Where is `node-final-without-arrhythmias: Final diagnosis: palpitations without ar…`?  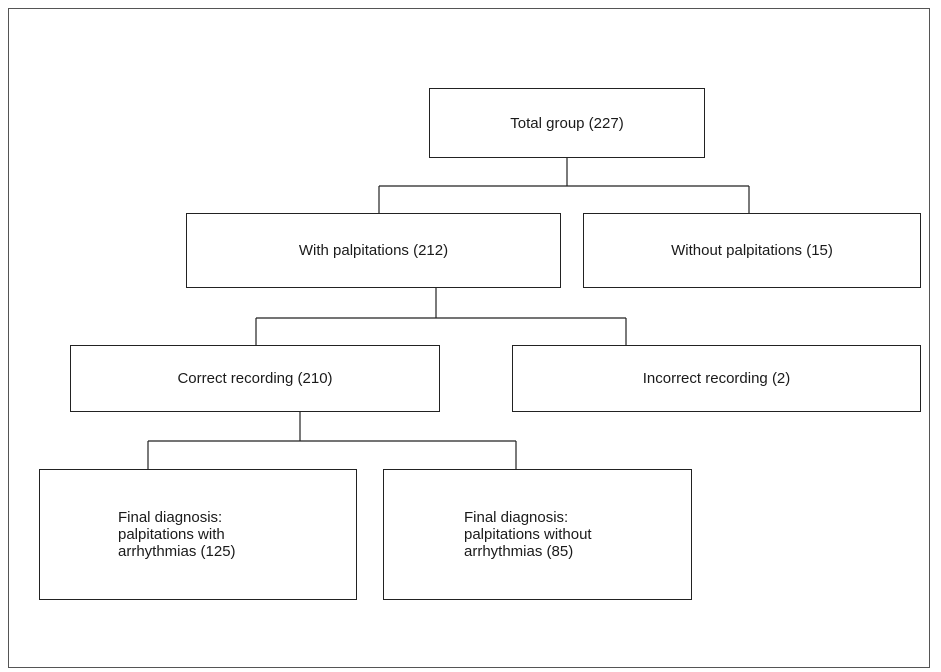
node-final-without-arrhythmias: Final diagnosis: palpitations without ar… is located at coordinates (537, 534).